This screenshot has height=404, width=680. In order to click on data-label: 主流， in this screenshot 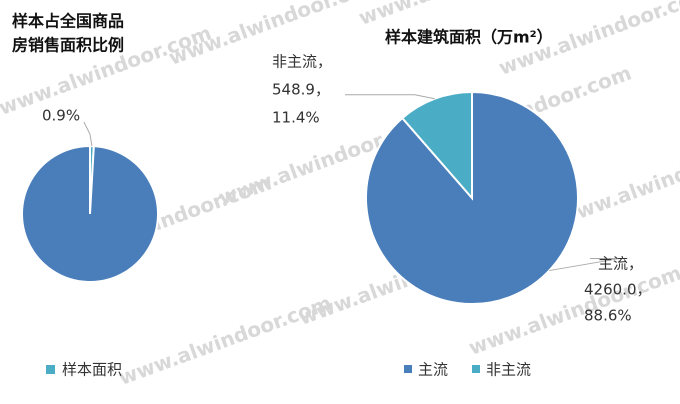, I will do `click(620, 264)`.